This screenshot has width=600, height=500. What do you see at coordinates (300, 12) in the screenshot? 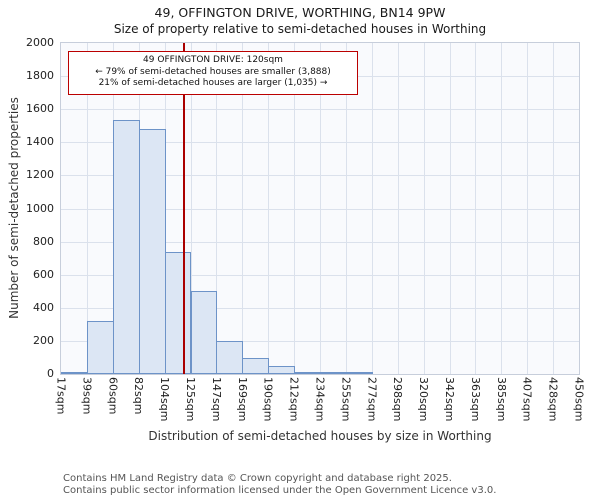
I see `chart-title: 49, OFFINGTON DRIVE, WORTHING, BN14 9PW` at bounding box center [300, 12].